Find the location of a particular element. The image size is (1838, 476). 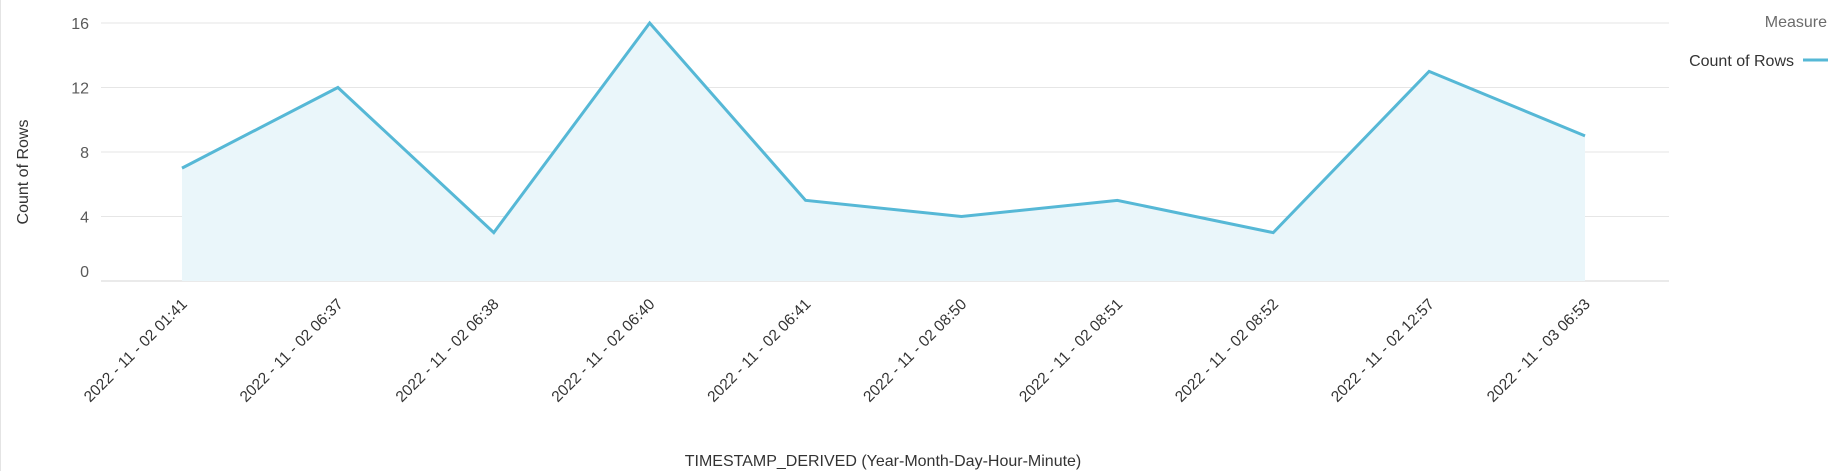

legend-item-label: Count of Rows is located at coordinates (1741, 61).